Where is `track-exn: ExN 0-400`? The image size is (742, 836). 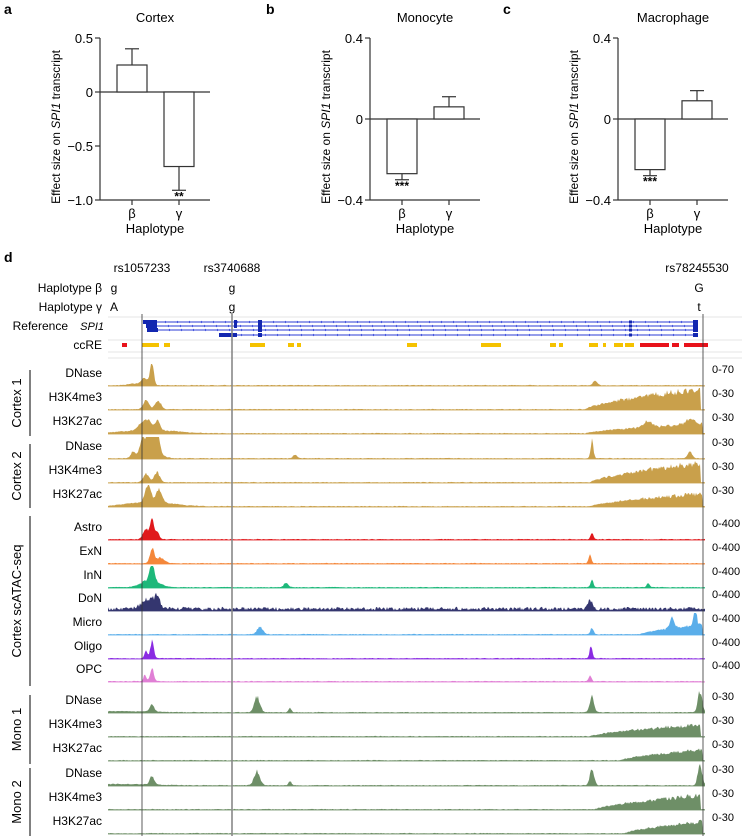
track-exn: ExN 0-400 is located at coordinates (409, 553).